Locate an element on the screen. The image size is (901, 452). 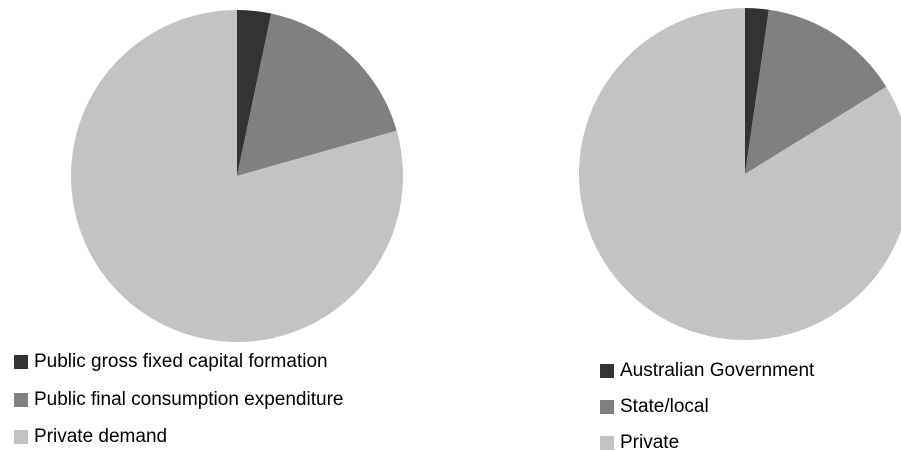
legend-label: Public gross fixed capital formation is located at coordinates (181, 361).